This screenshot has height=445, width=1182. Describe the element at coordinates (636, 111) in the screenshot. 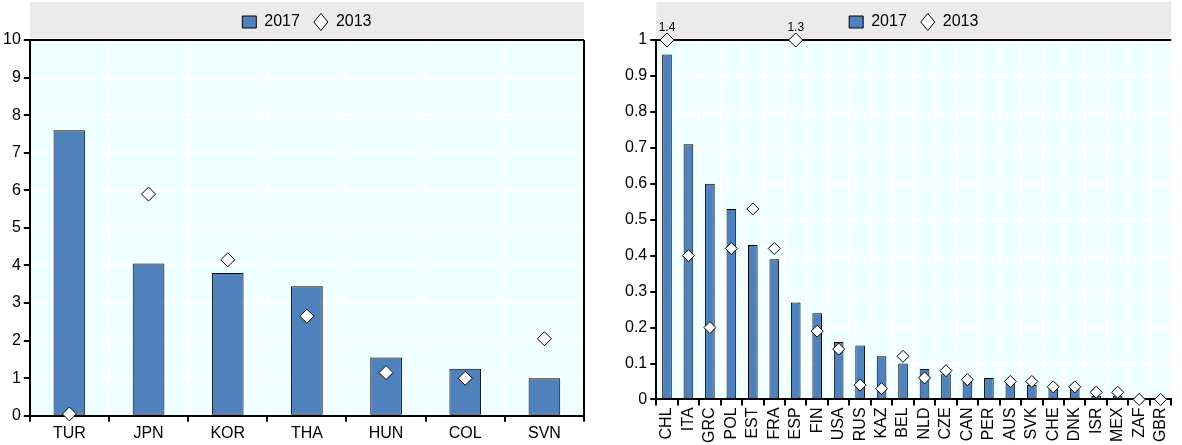

I see `y-tick-label: 0.8` at that location.